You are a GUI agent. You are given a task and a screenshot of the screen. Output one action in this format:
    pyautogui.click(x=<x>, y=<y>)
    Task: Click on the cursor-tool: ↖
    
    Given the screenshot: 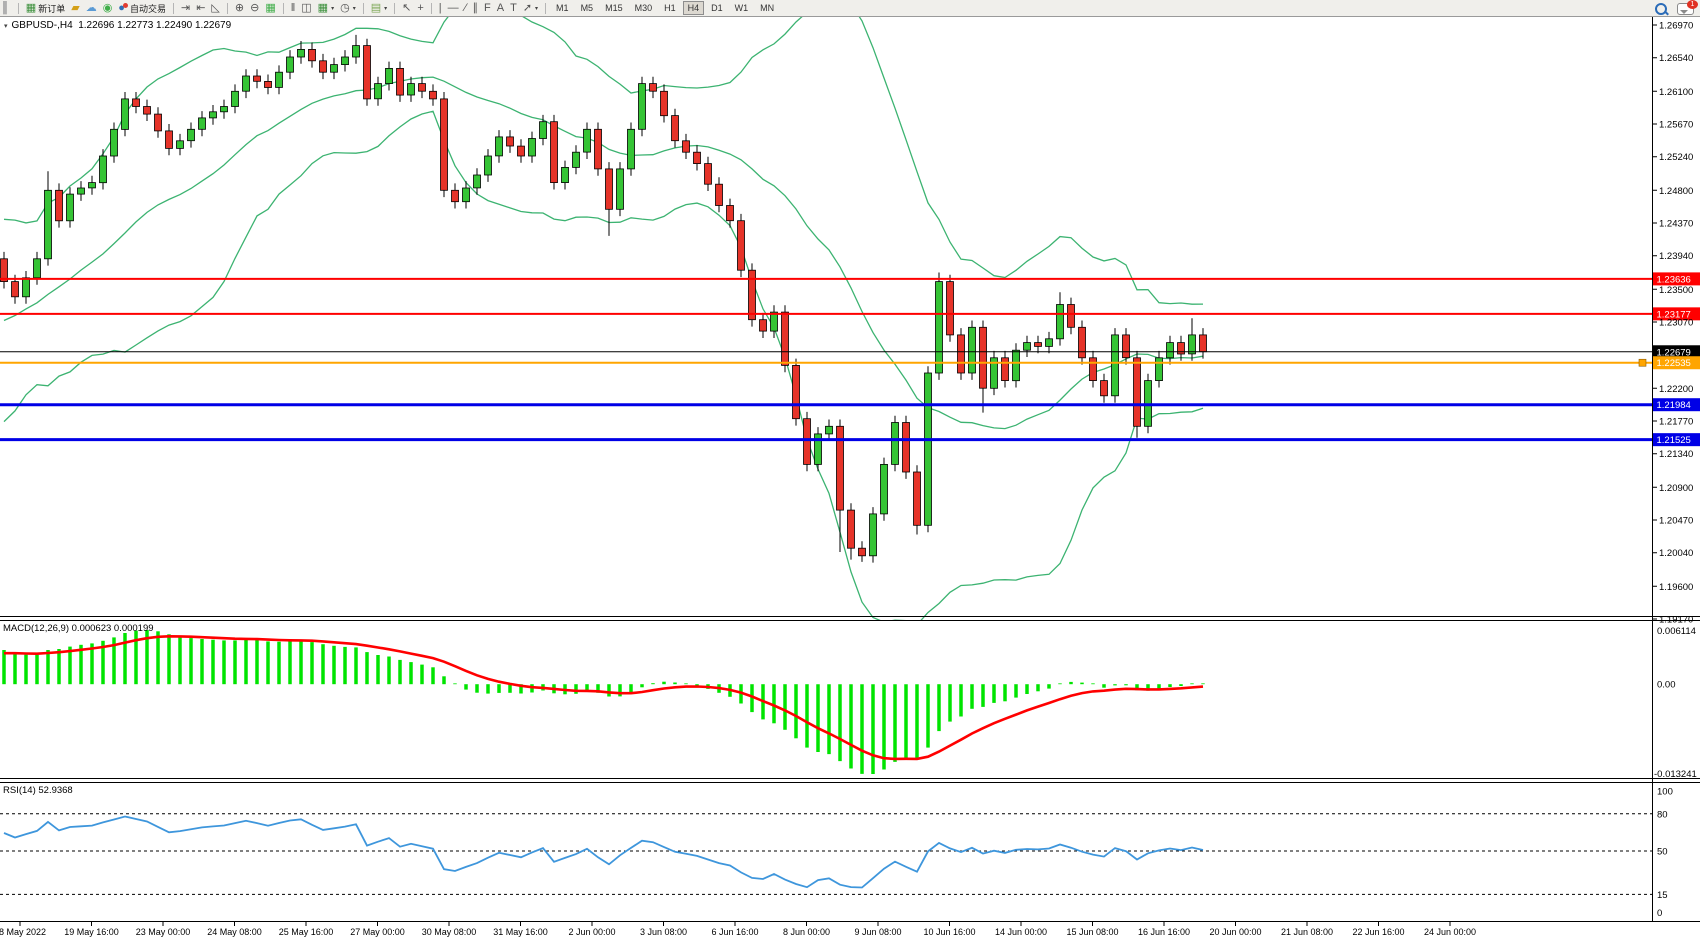 What is the action you would take?
    pyautogui.click(x=406, y=8)
    